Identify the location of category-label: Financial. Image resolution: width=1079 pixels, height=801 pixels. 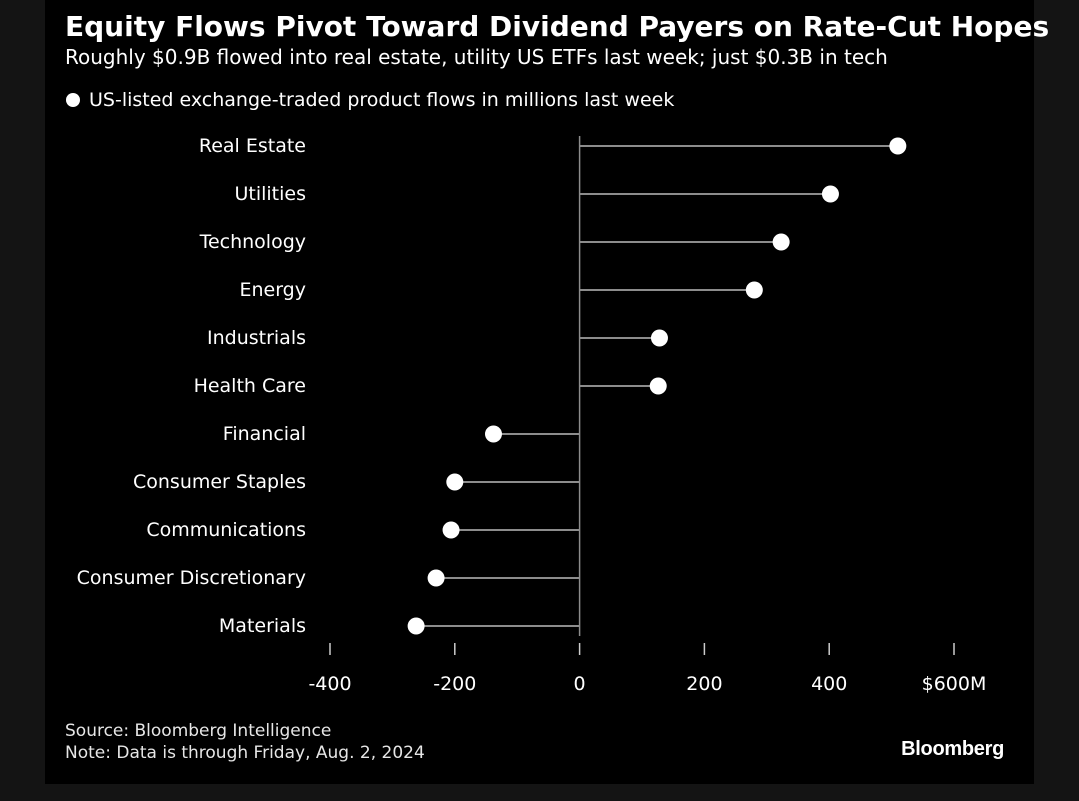
(264, 434).